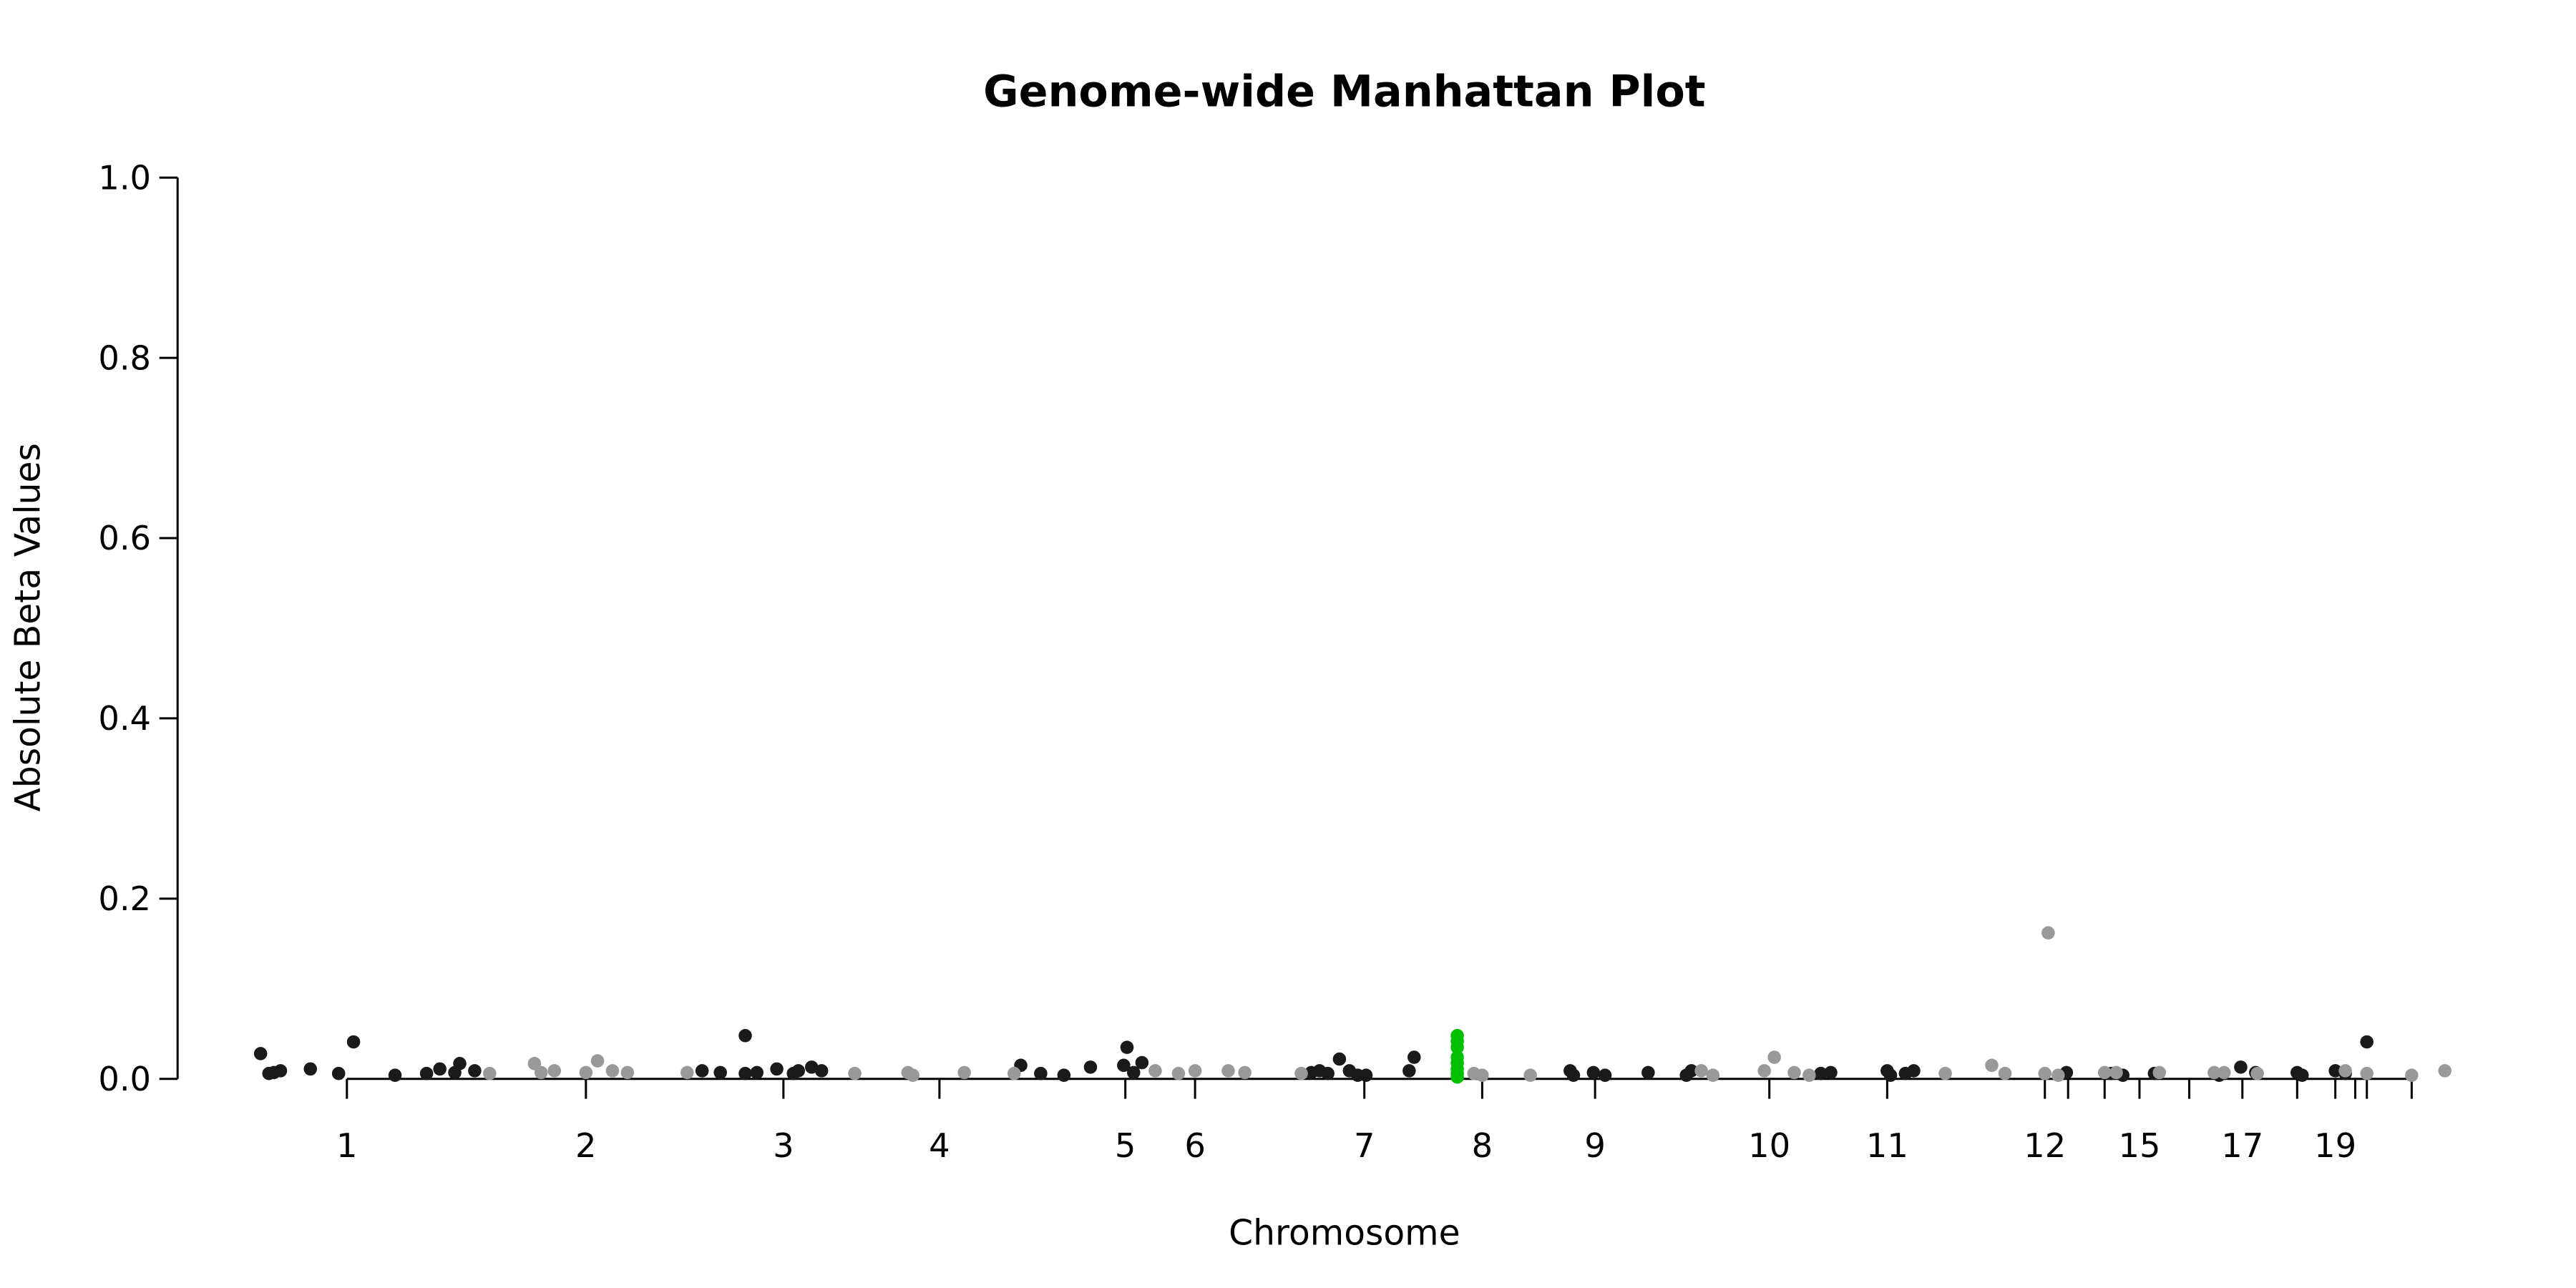  I want to click on x-tick-label: 4, so click(939, 1145).